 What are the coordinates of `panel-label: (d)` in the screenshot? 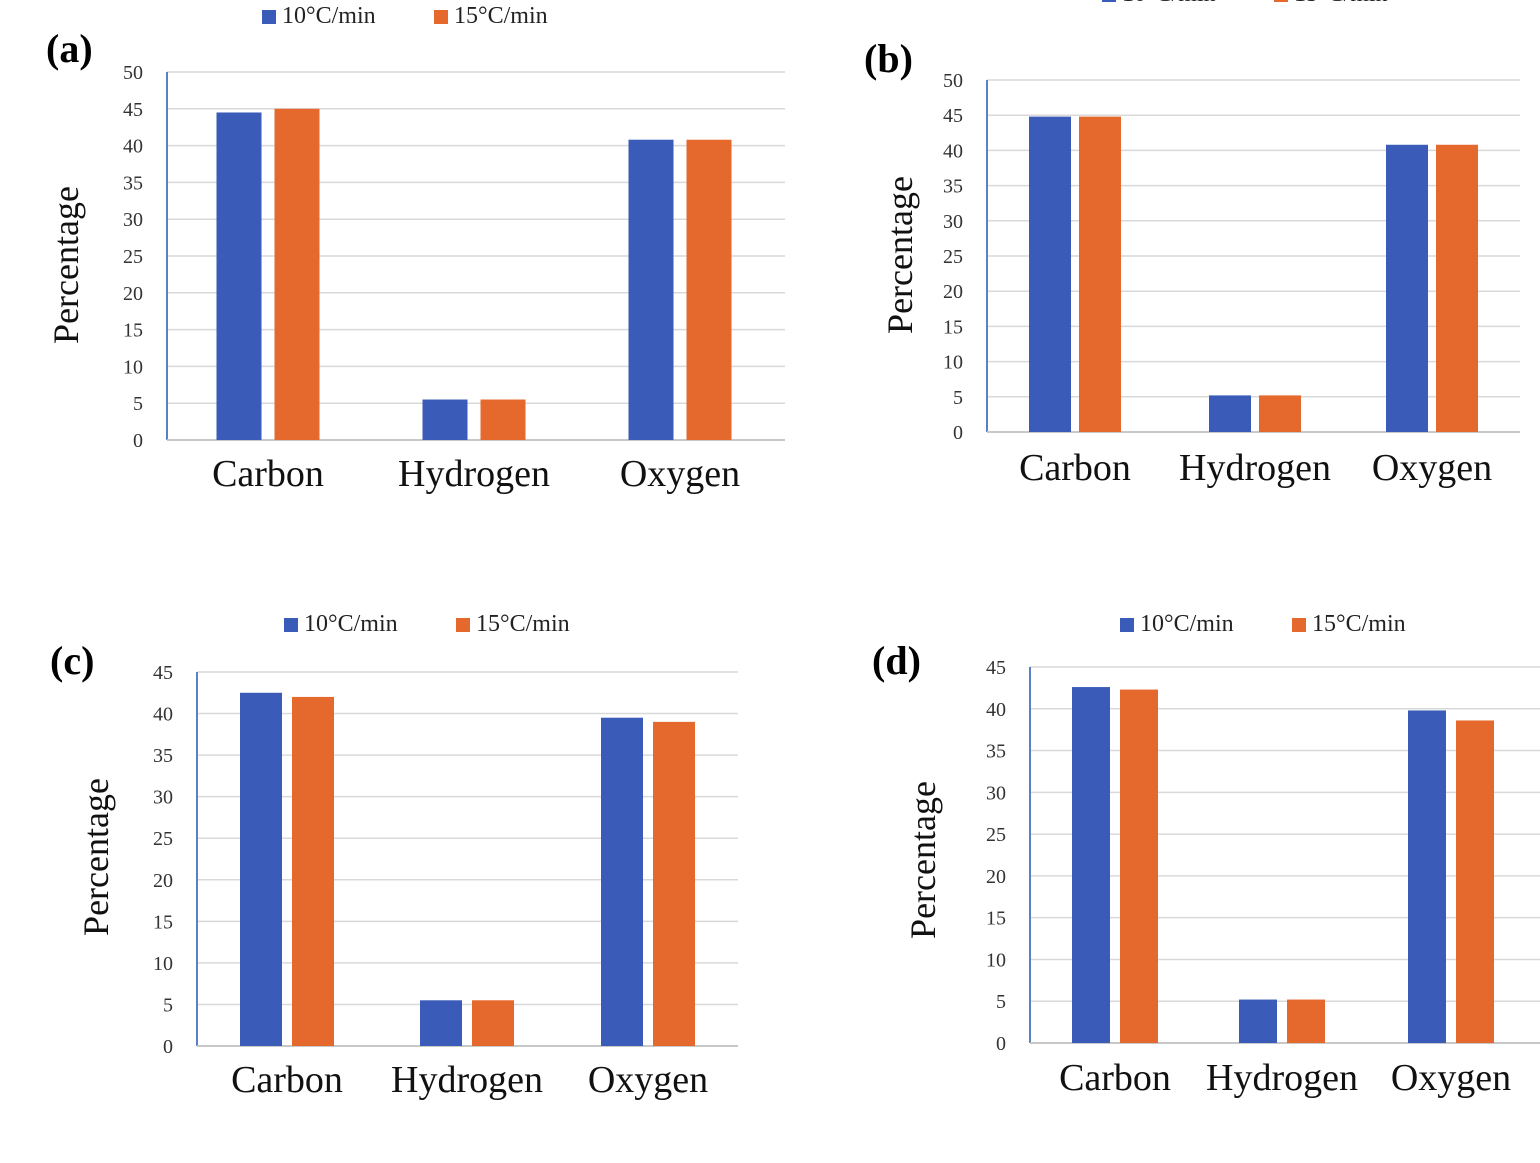 It's located at (896, 660).